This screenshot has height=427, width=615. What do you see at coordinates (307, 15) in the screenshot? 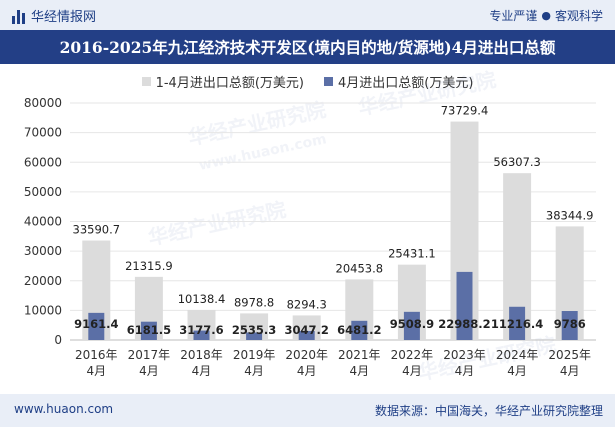
I see `top-bar: 华经情报网 专业严谨 ● 客观科学` at bounding box center [307, 15].